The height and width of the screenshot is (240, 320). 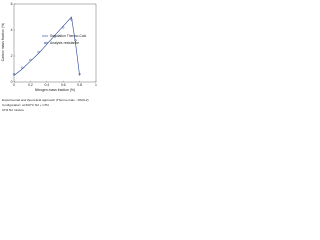 What do you see at coordinates (30, 85) in the screenshot?
I see `x-tick-label: 0.2` at bounding box center [30, 85].